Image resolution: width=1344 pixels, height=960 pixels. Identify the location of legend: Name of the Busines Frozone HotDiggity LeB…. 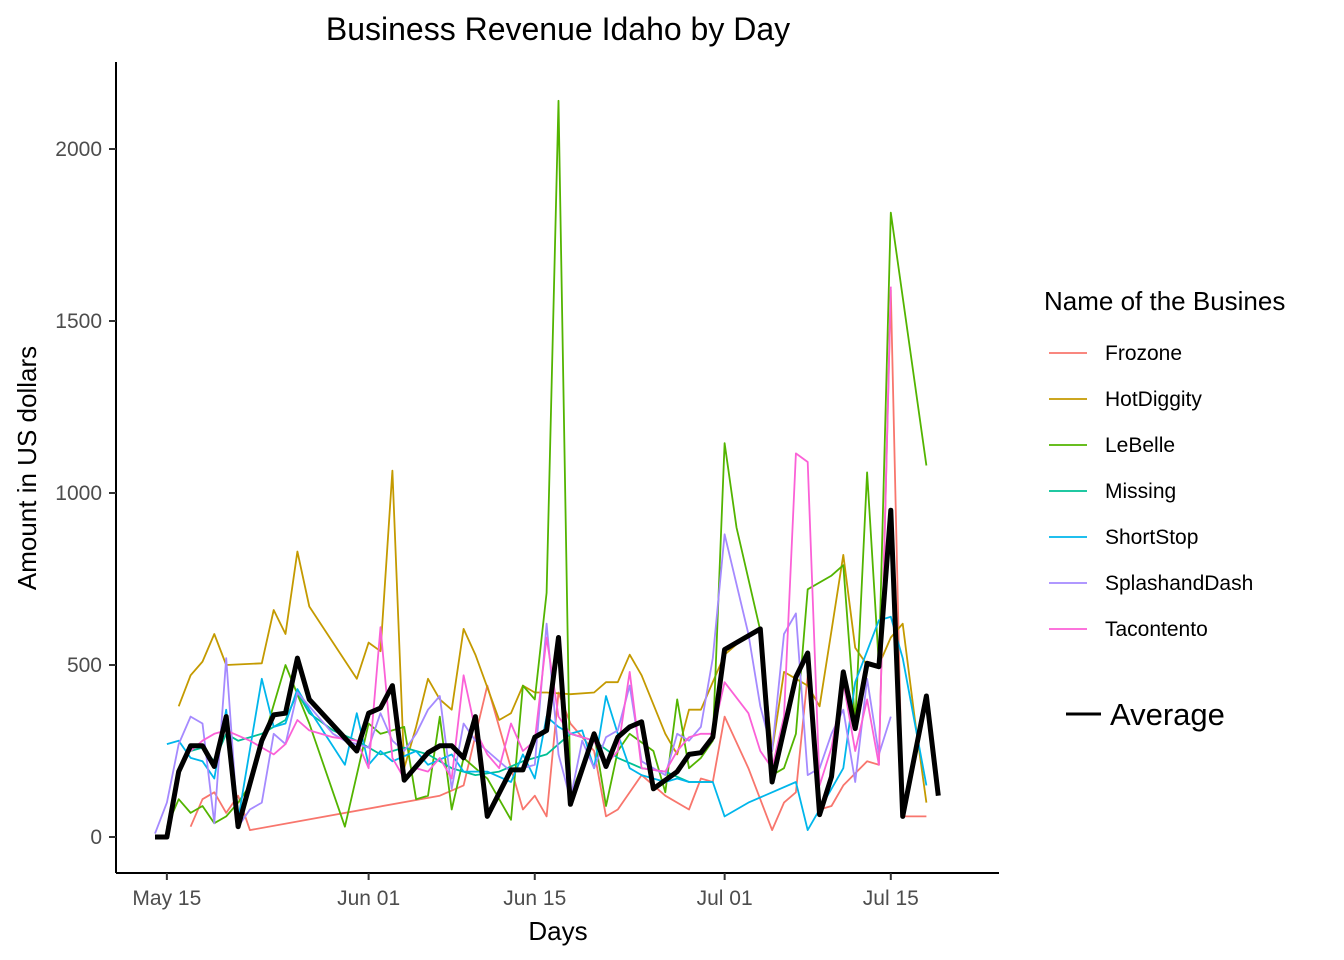
(1164, 509).